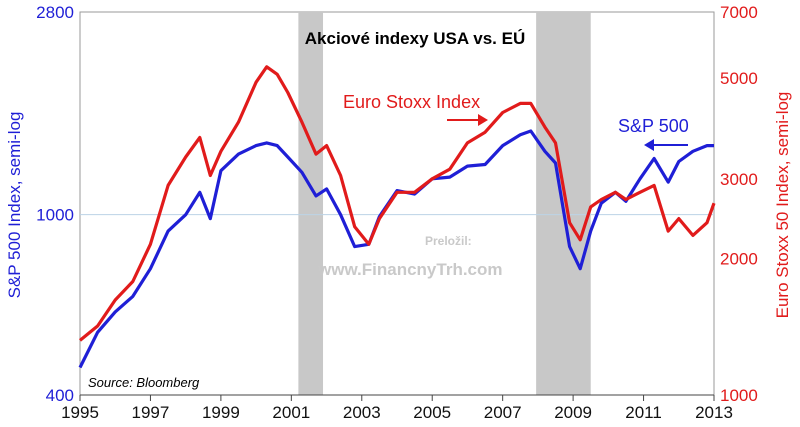  What do you see at coordinates (643, 412) in the screenshot?
I see `x-tick-label: 2011` at bounding box center [643, 412].